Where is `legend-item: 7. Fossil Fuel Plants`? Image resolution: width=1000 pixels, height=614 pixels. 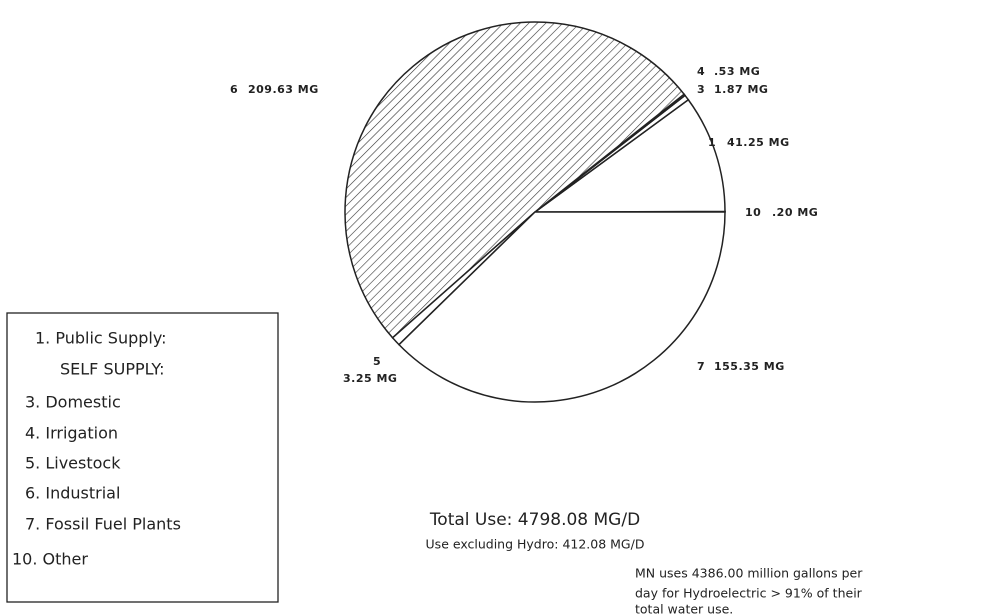 legend-item: 7. Fossil Fuel Plants is located at coordinates (103, 524).